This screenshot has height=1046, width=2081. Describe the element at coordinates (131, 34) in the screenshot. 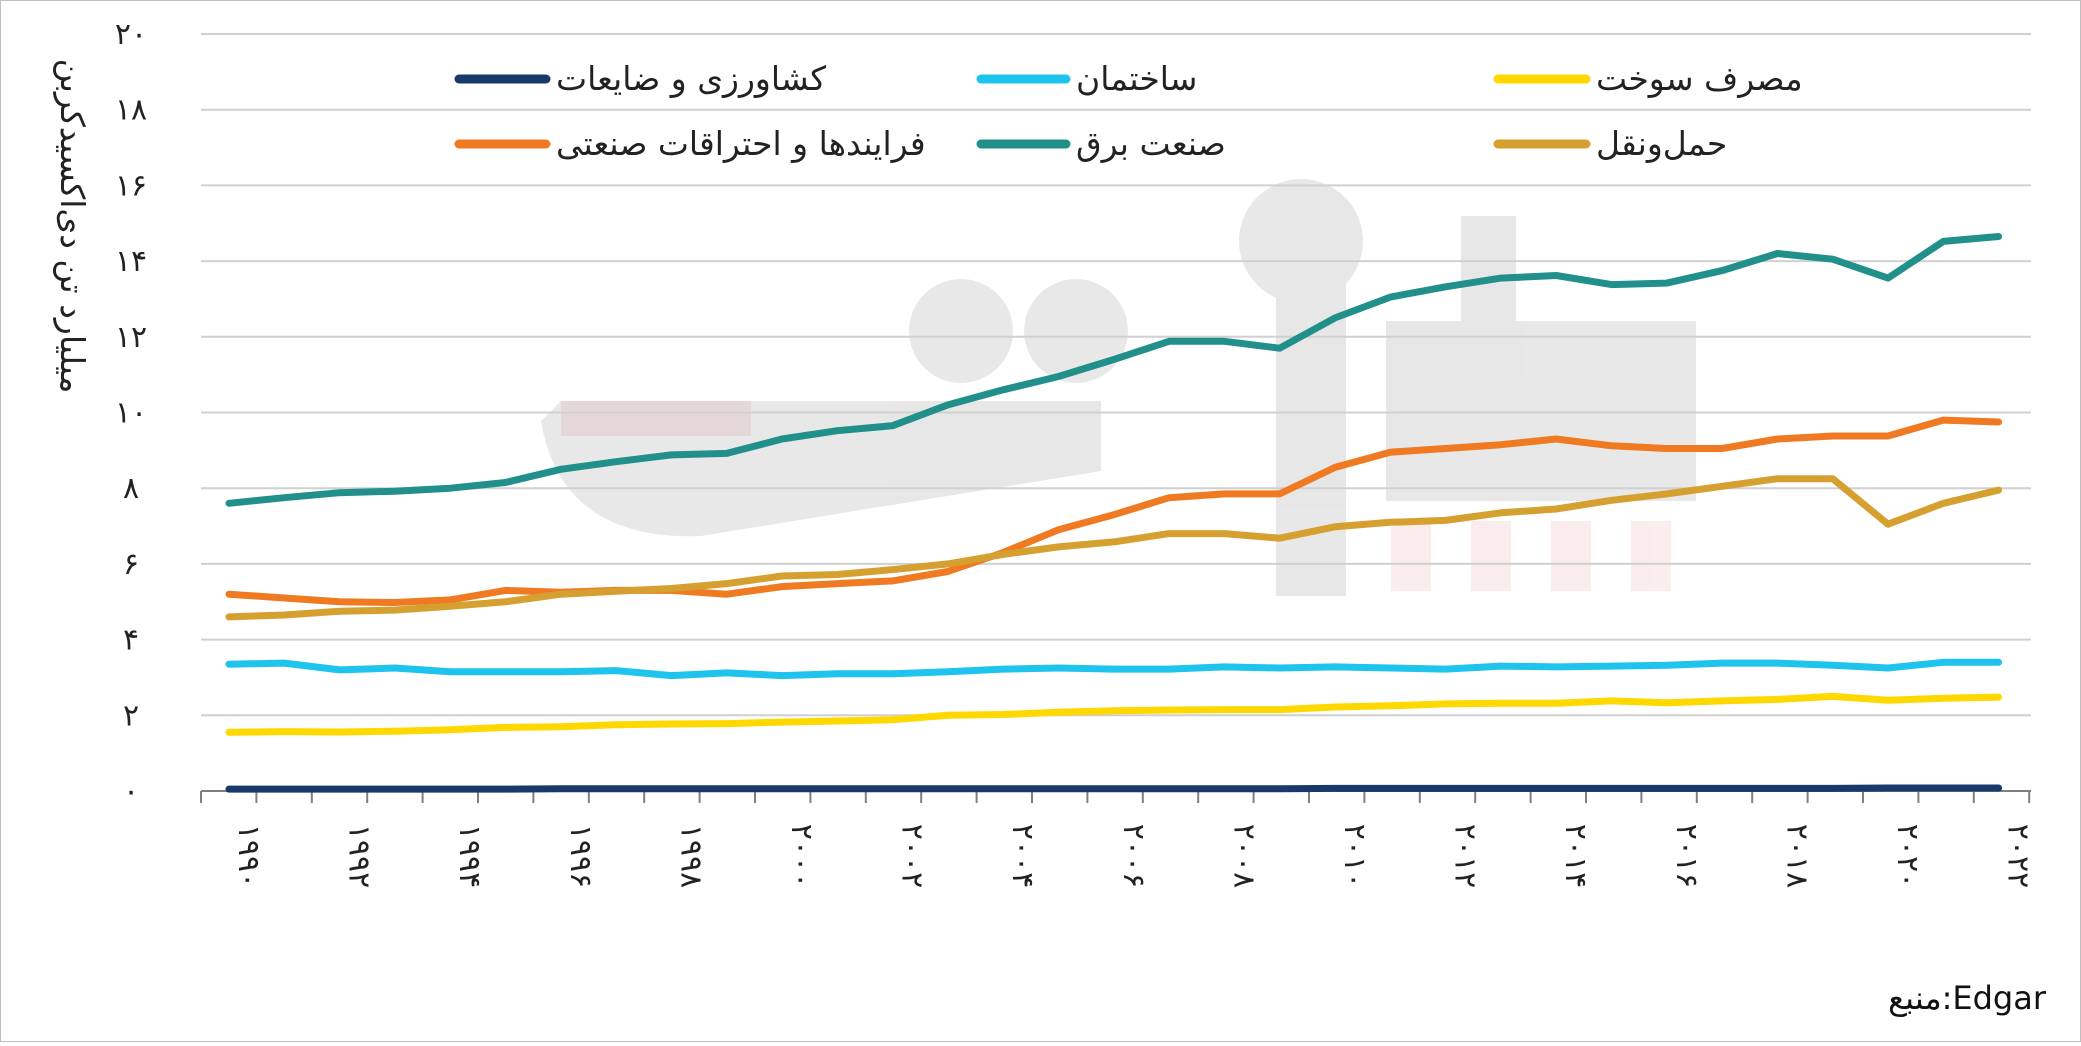

I see `y-tick-label: ۲۰` at that location.